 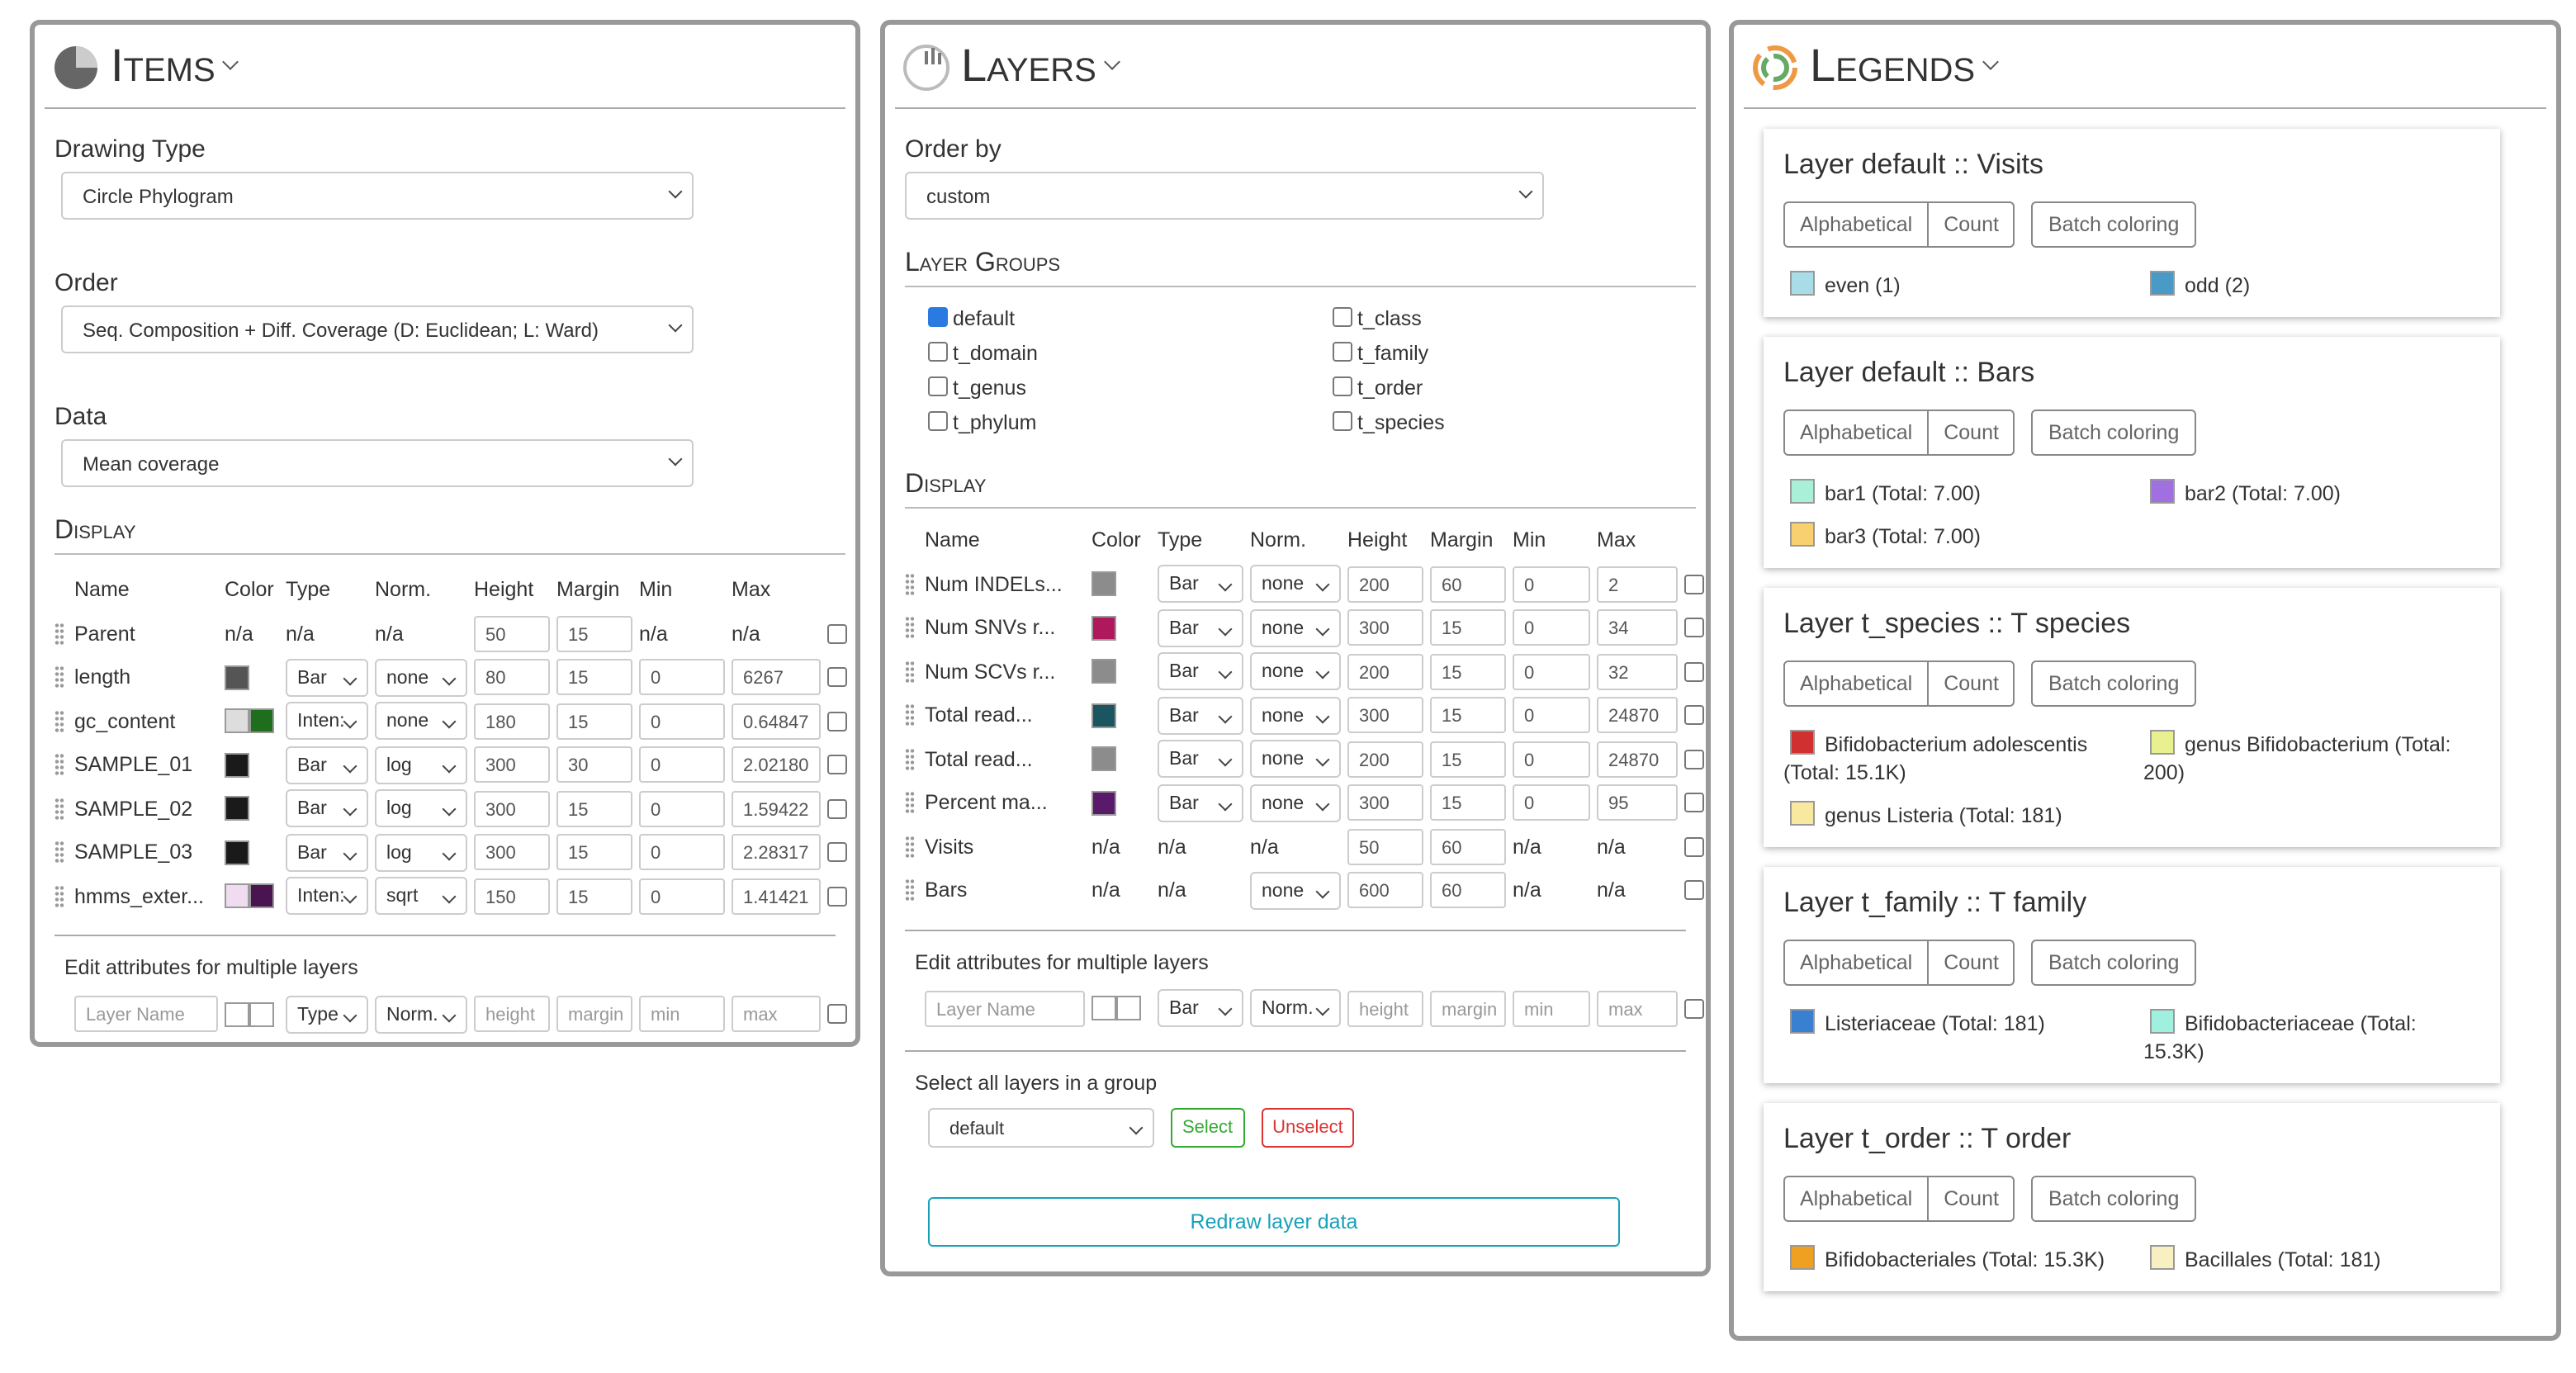 I want to click on select: Mean coverage, so click(x=377, y=463).